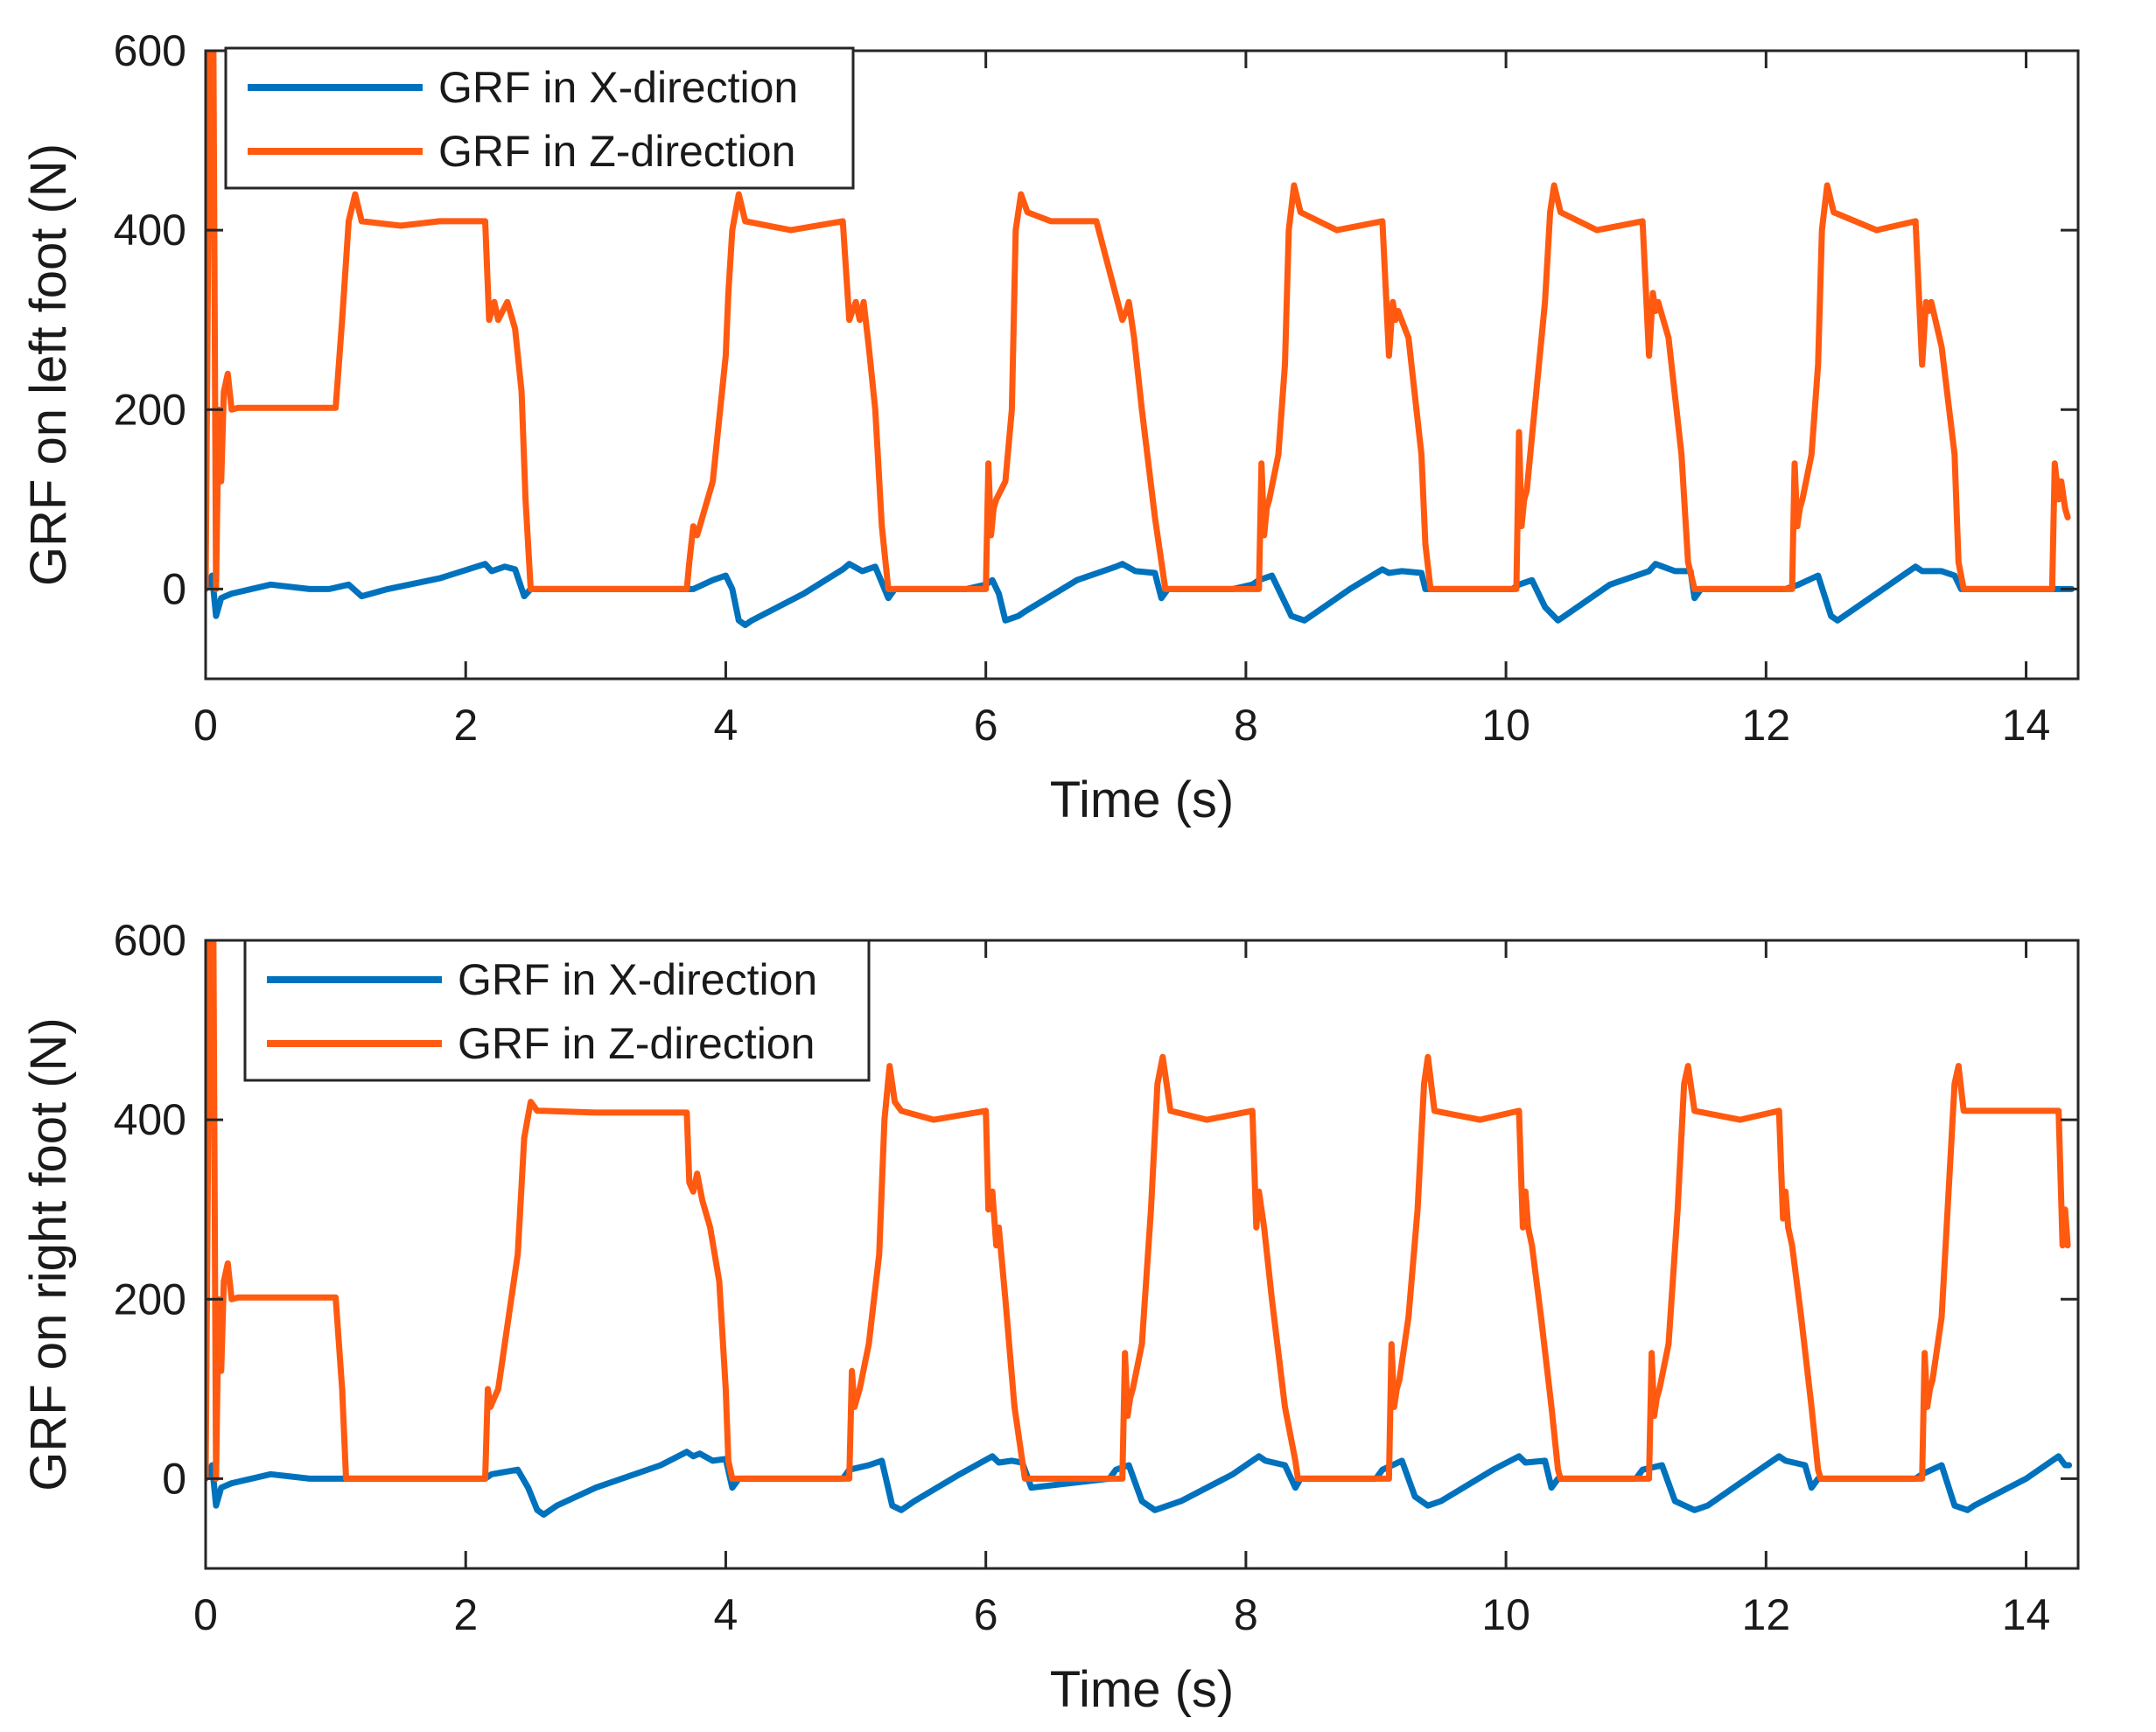  I want to click on series-line-x-direction, so click(1139, 1483).